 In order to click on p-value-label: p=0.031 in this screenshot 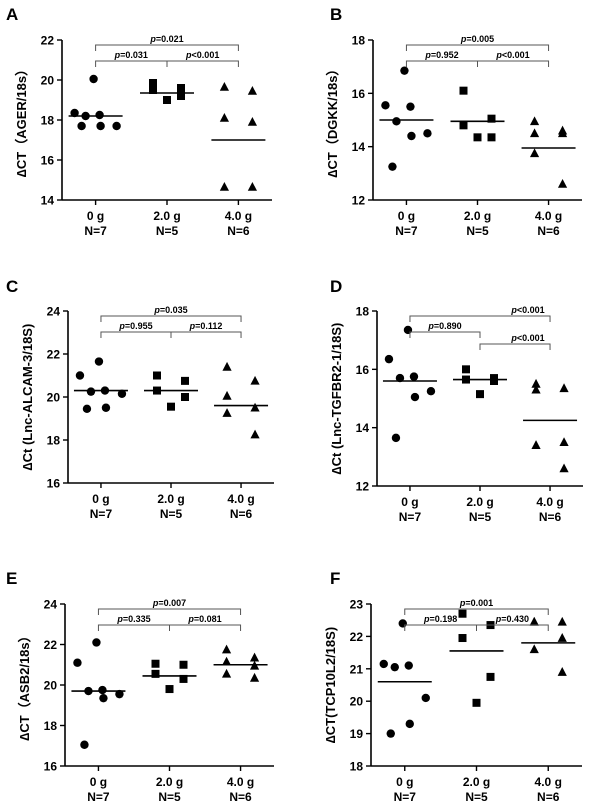, I will do `click(131, 55)`.